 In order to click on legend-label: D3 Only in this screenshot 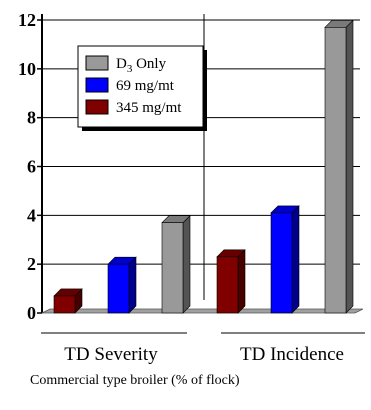, I will do `click(141, 65)`.